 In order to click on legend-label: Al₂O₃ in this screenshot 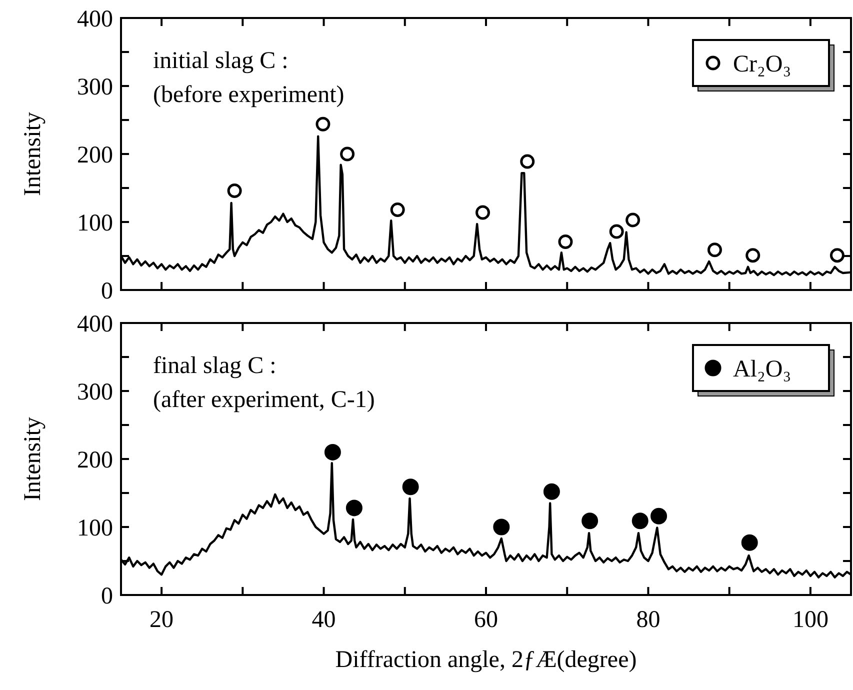, I will do `click(762, 369)`.